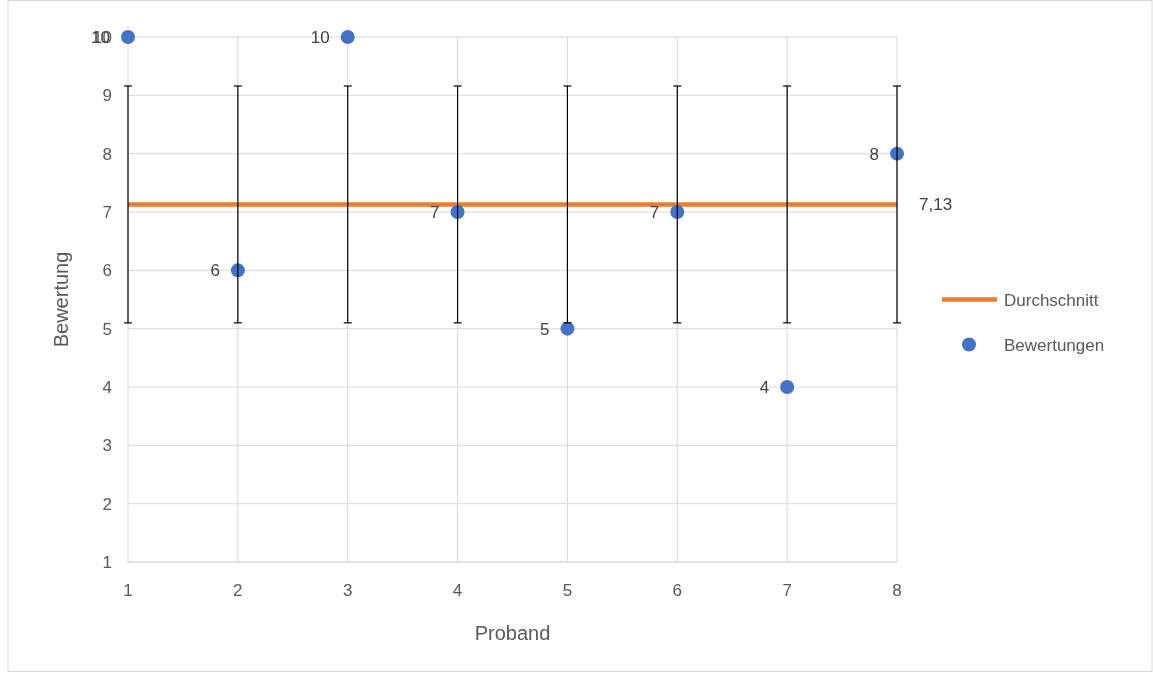 This screenshot has height=675, width=1153. I want to click on y-tick-label: 1, so click(107, 562).